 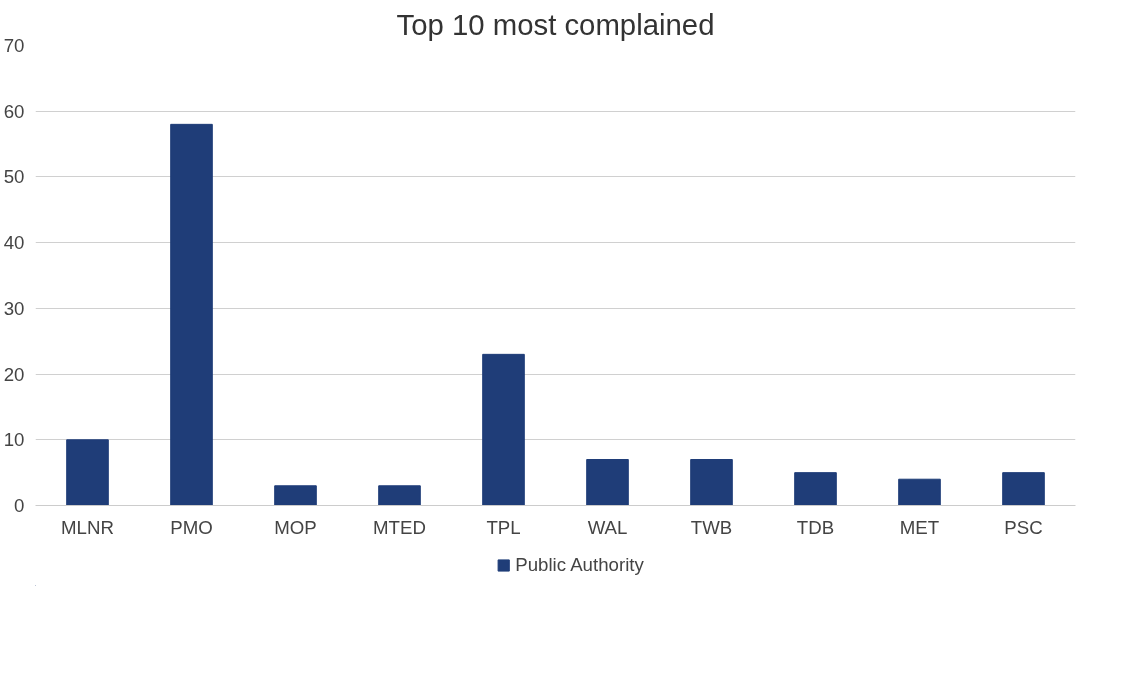 I want to click on y-tick-label: 70, so click(x=14, y=45).